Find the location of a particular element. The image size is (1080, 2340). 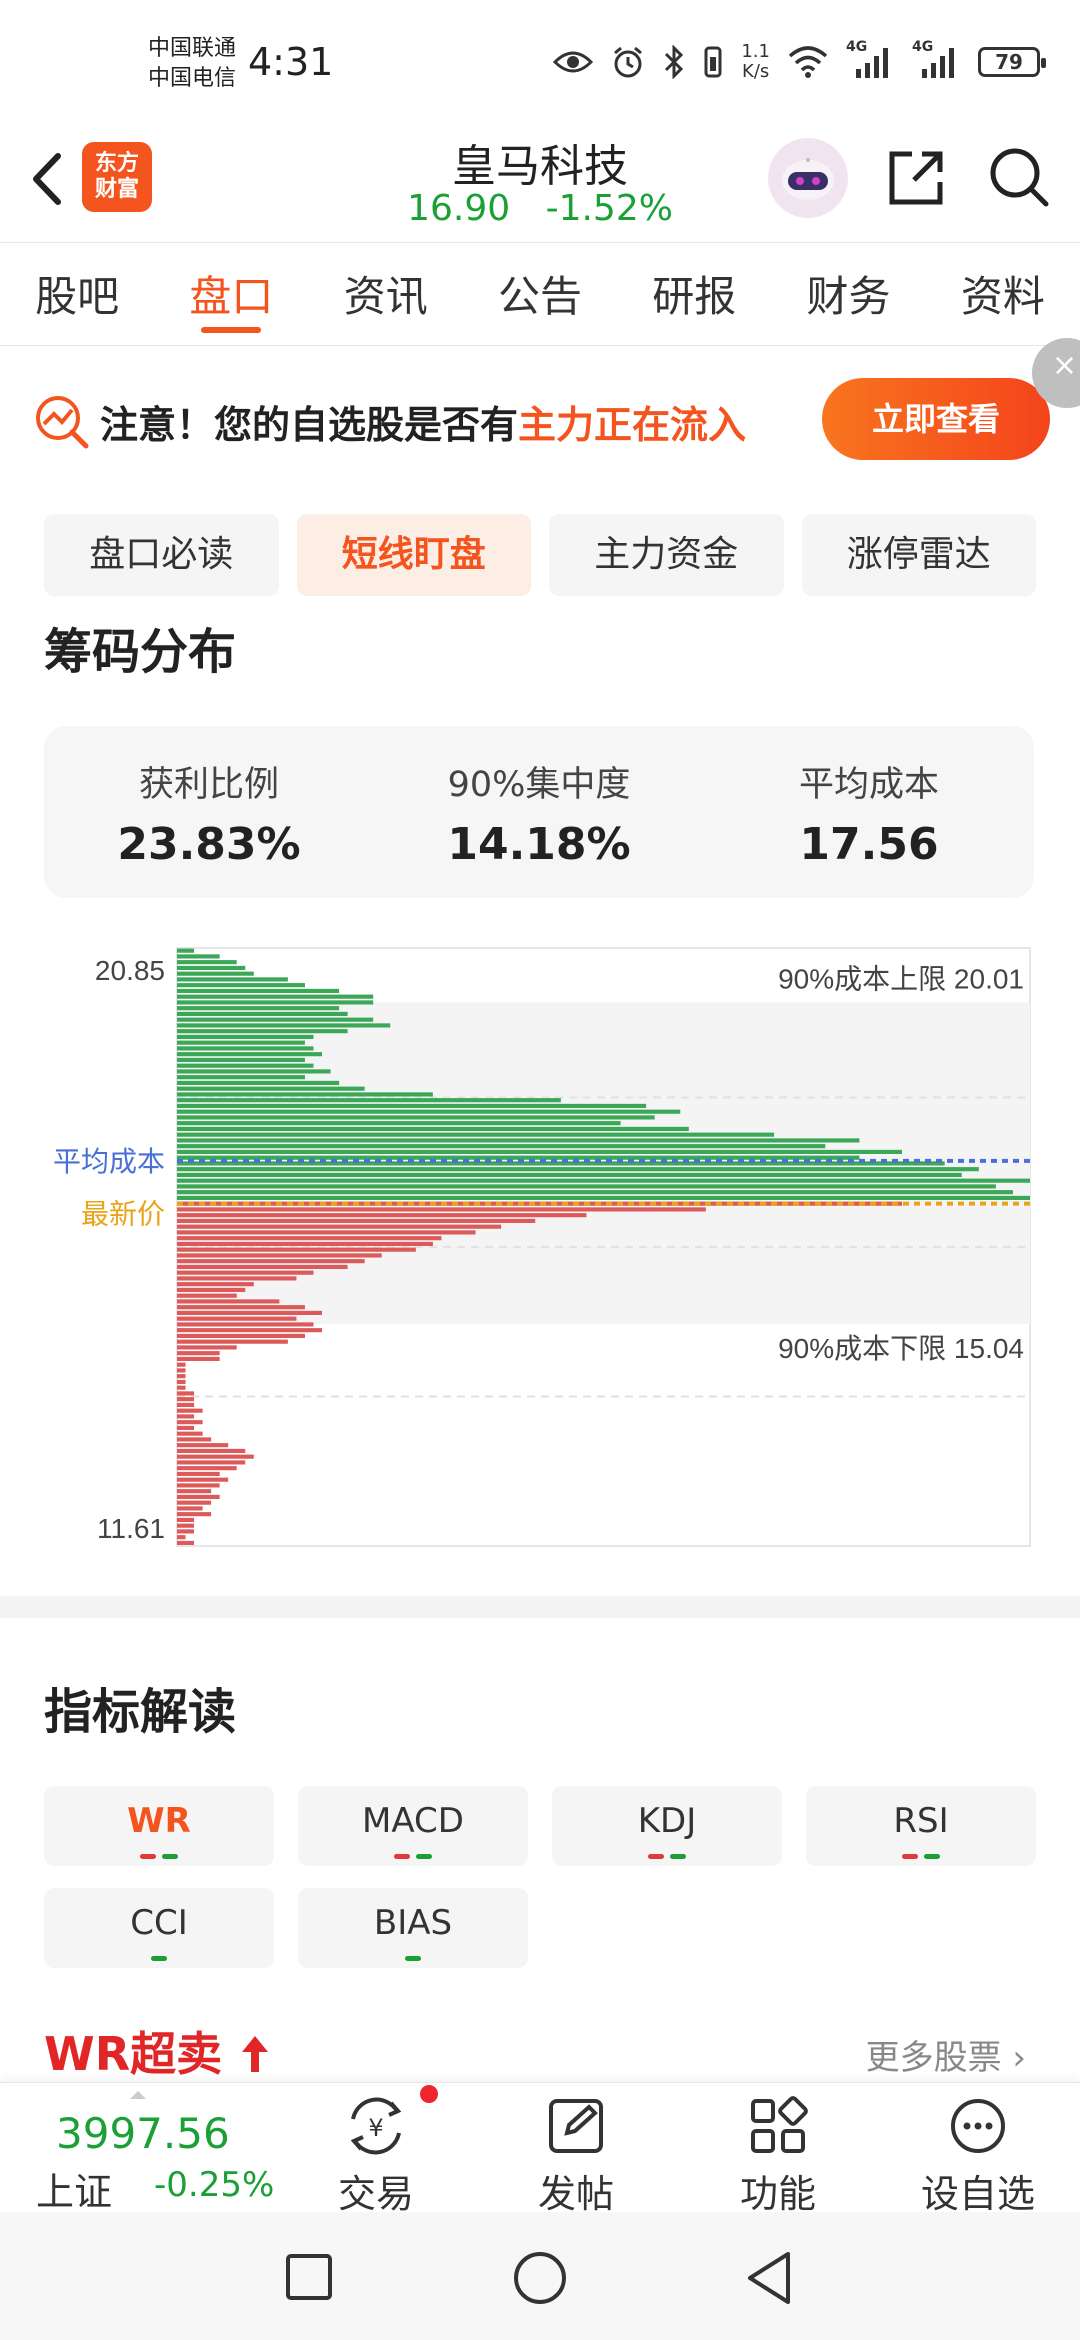

back-nav-icon is located at coordinates (770, 2278).